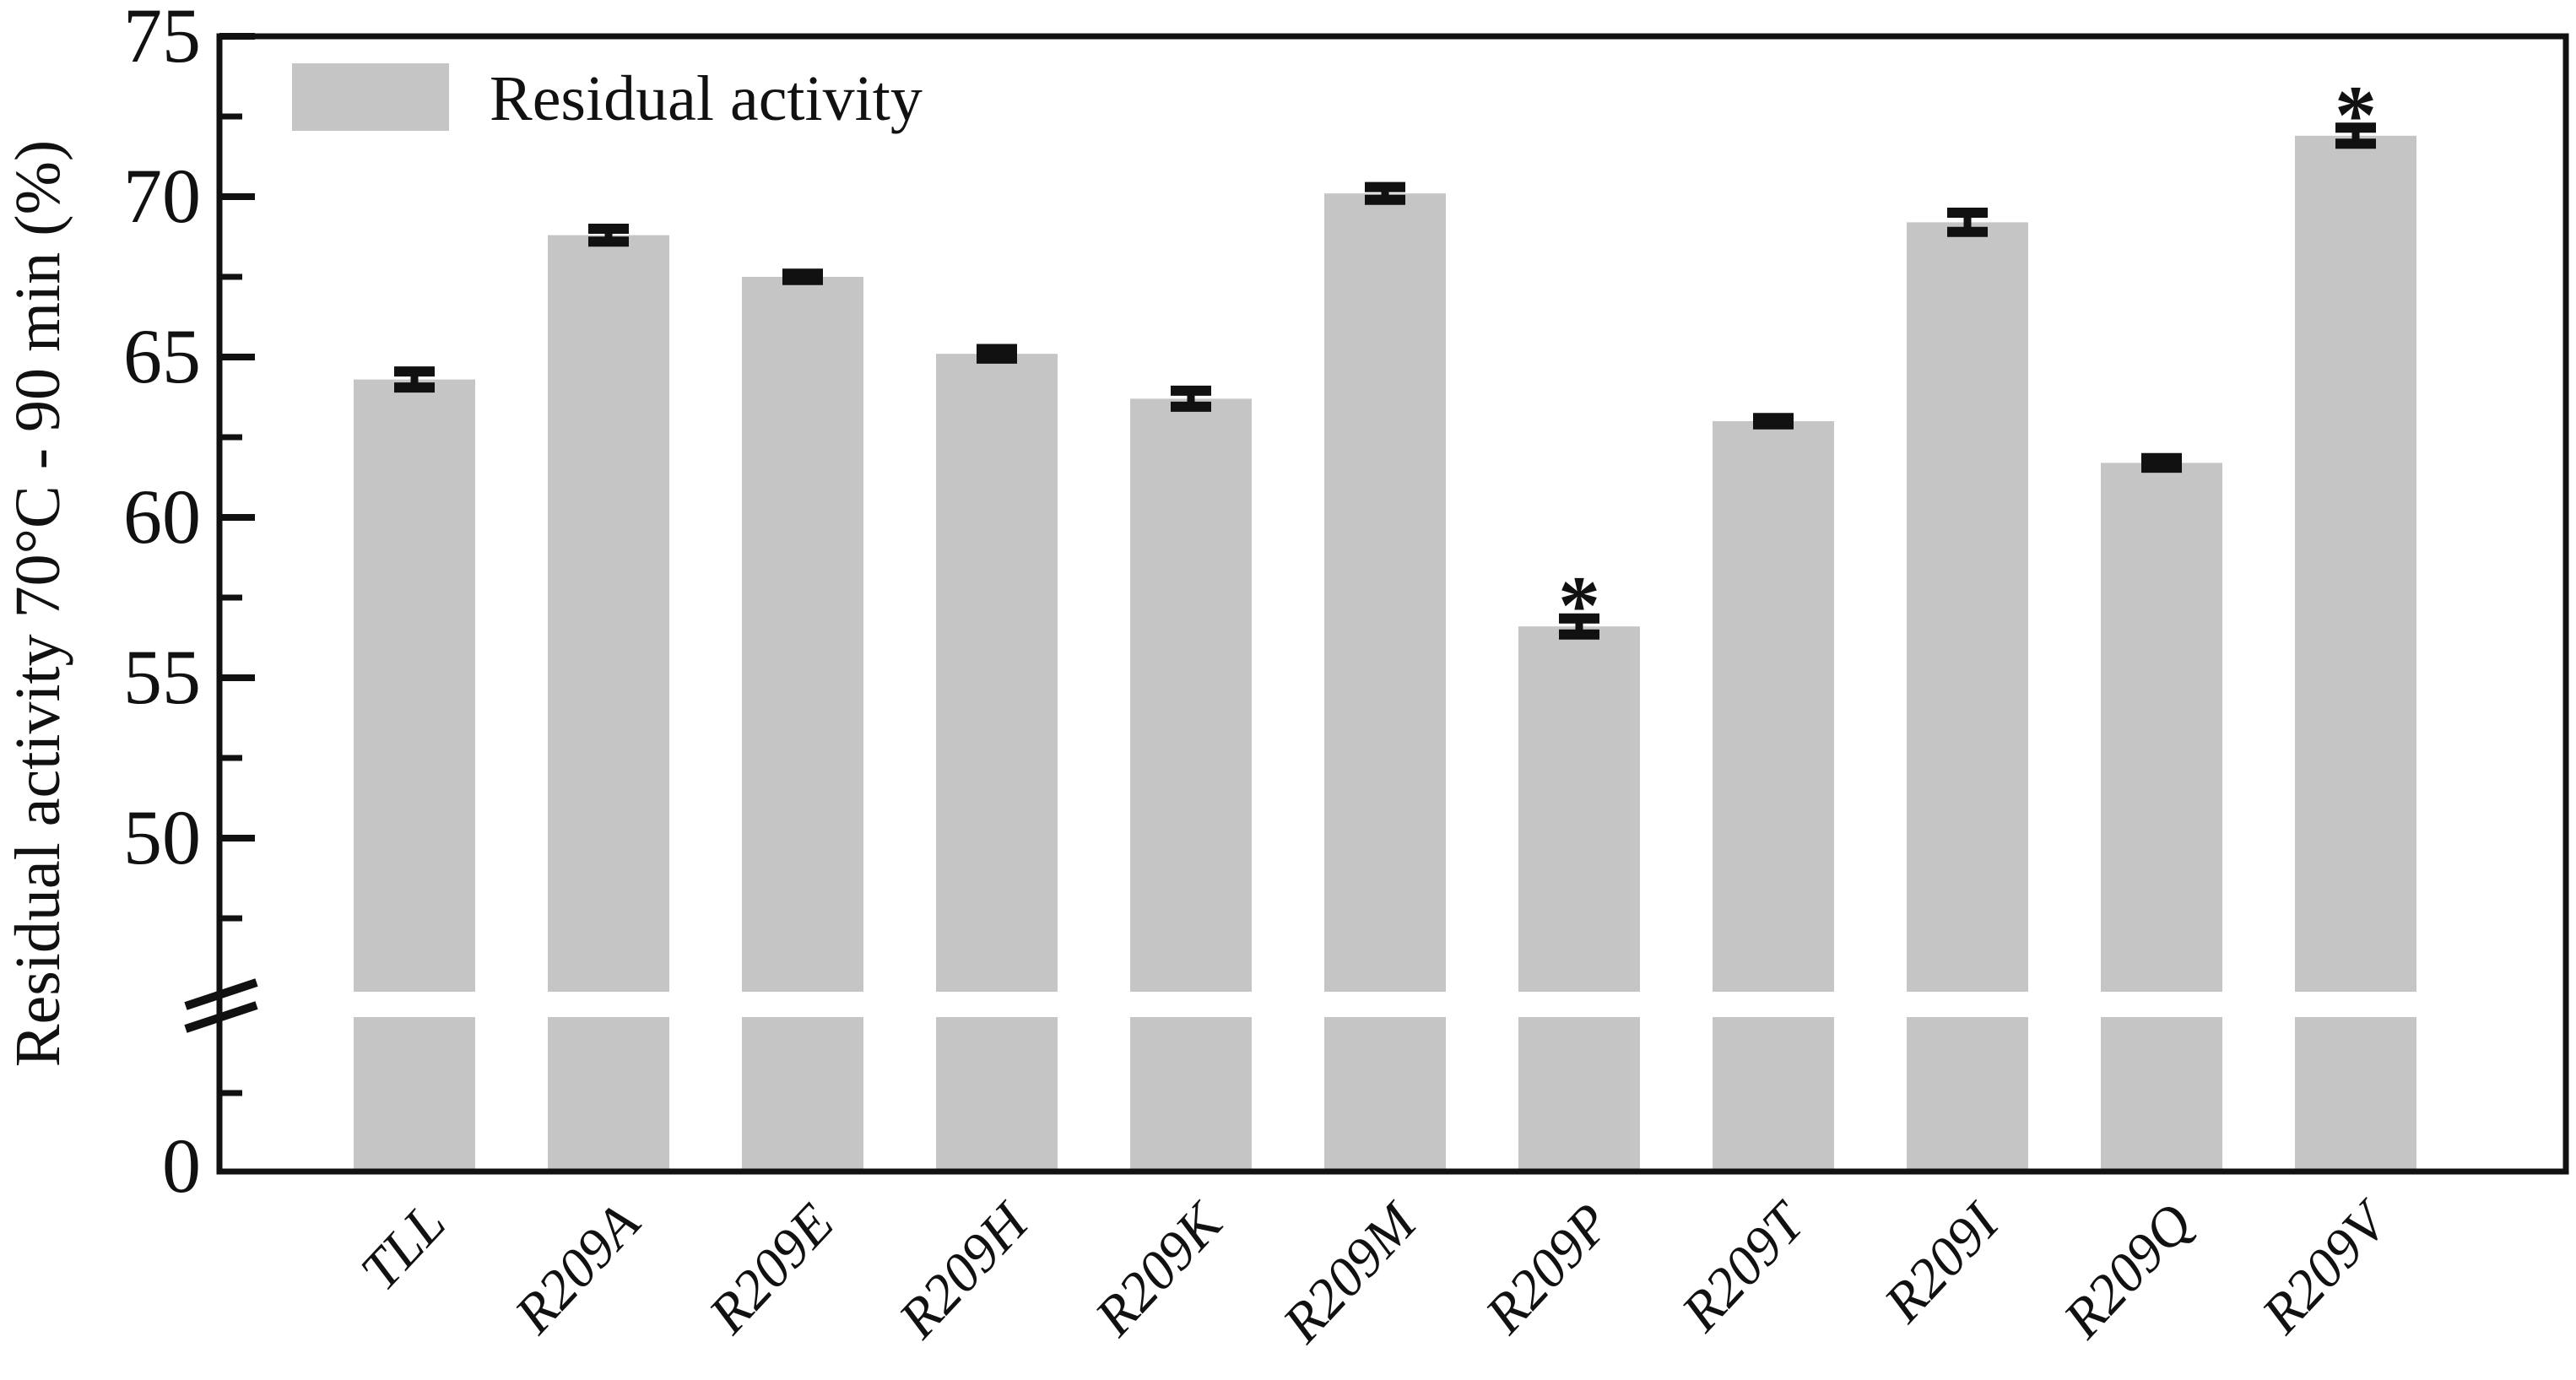  Describe the element at coordinates (608, 703) in the screenshot. I see `bar-R209A` at that location.